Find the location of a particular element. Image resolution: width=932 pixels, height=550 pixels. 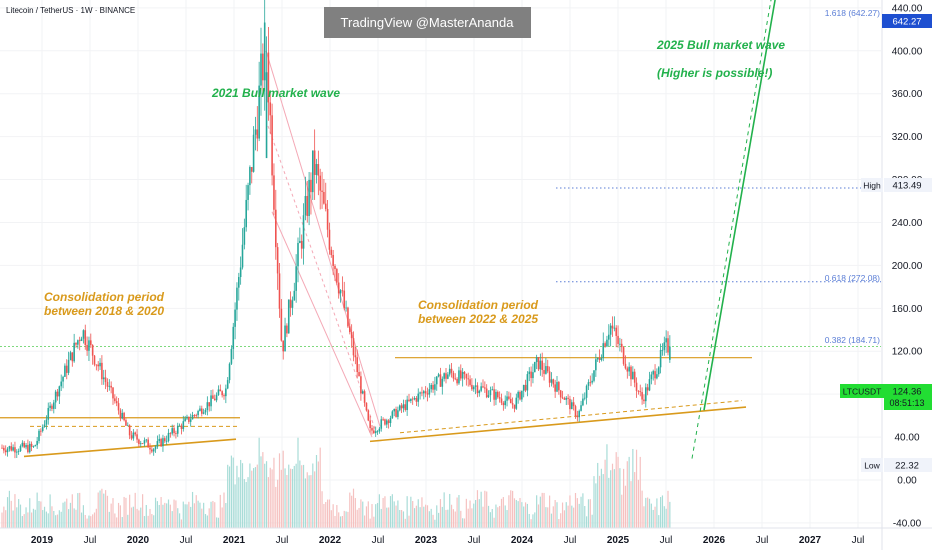

y-tick-label: 160.00 is located at coordinates (907, 309).